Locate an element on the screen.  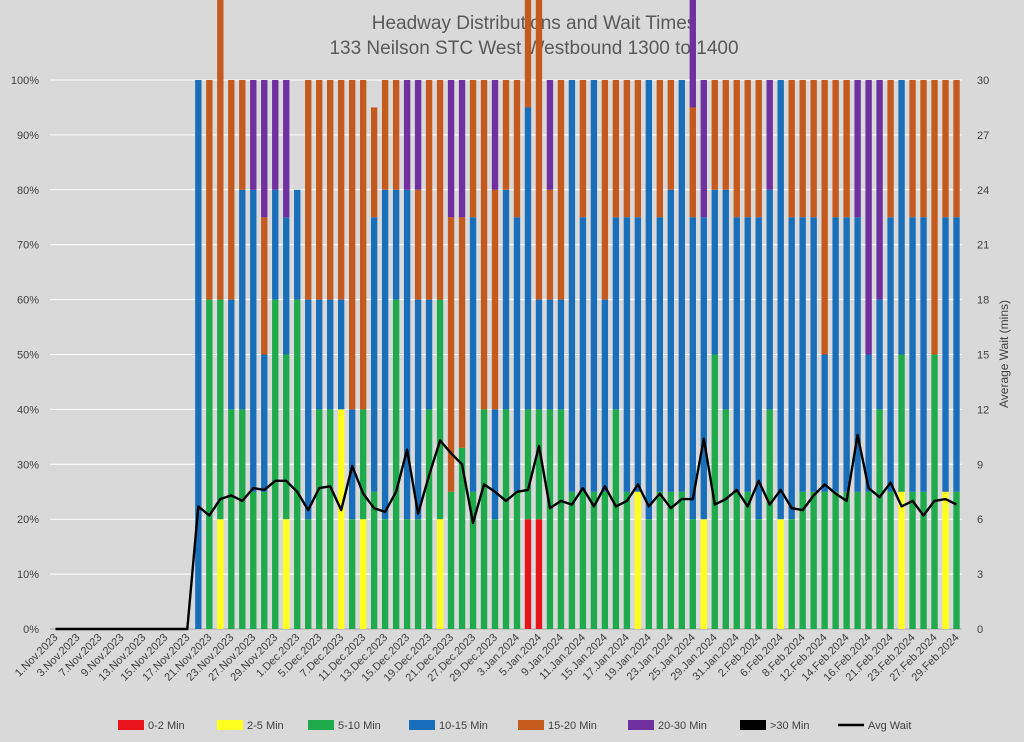
y2-tick-label: 24 is located at coordinates (983, 191).